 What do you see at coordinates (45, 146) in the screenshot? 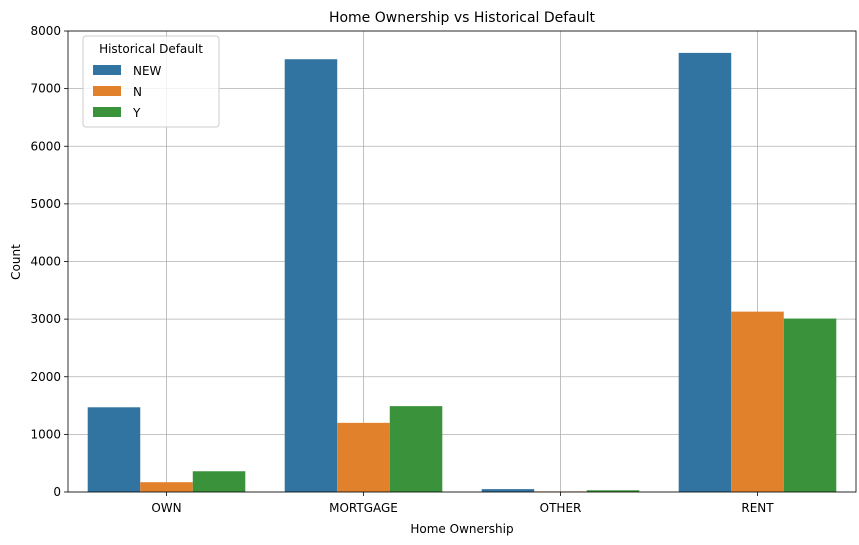
I see `y-tick-label: 6000` at bounding box center [45, 146].